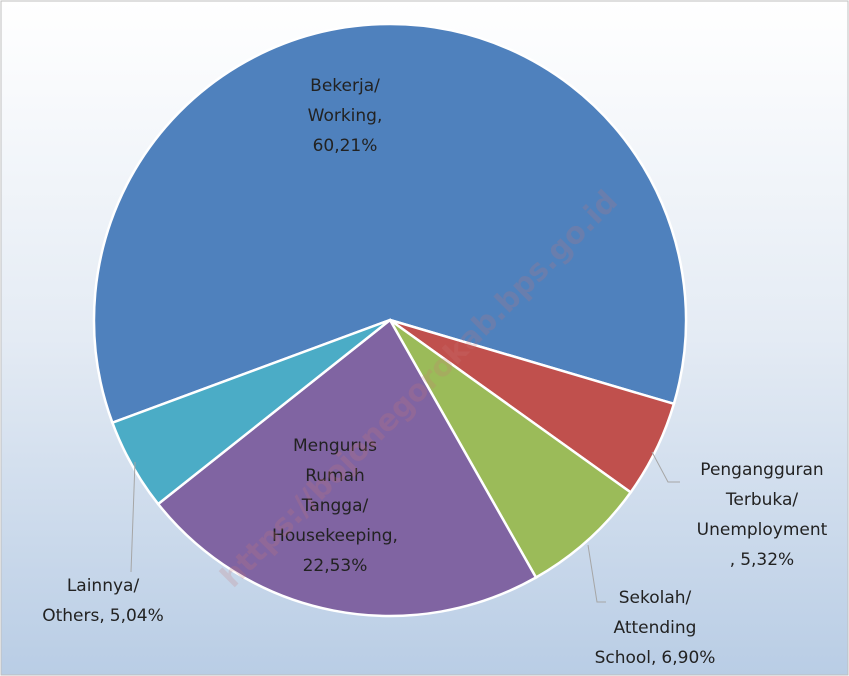 The image size is (849, 676). What do you see at coordinates (90, 601) in the screenshot?
I see `category-label: Lainnya/Others` at bounding box center [90, 601].